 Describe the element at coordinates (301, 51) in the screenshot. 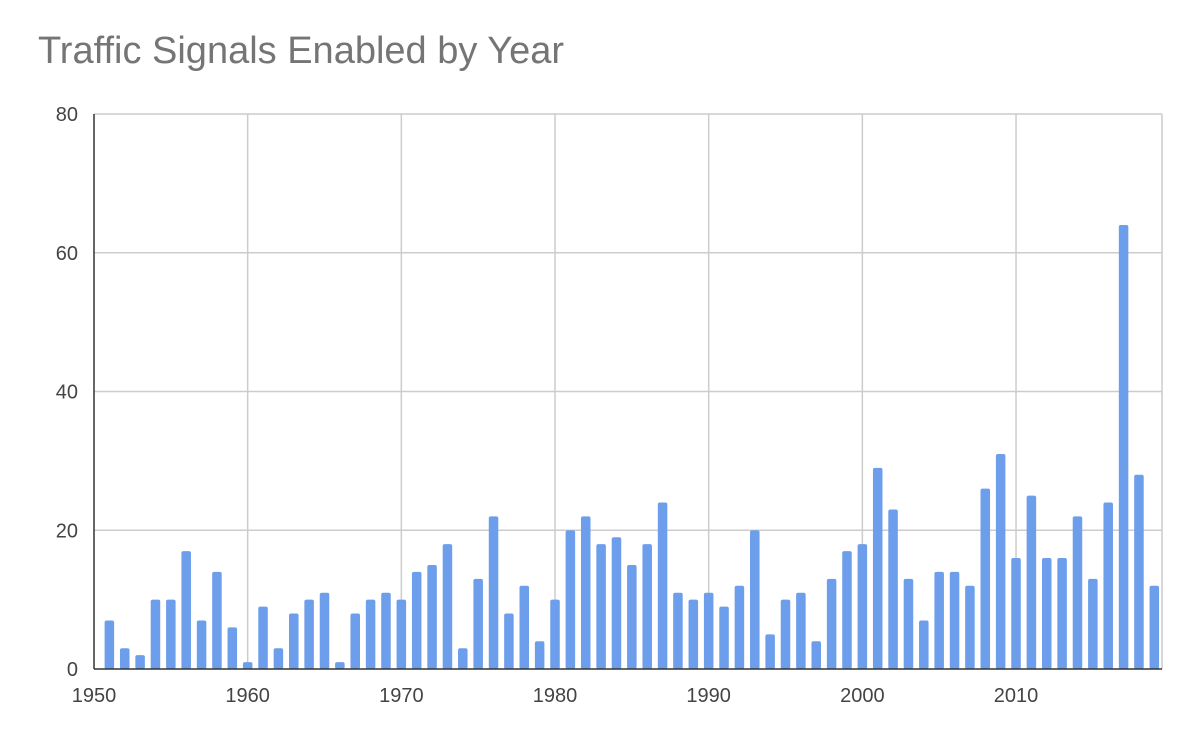

I see `chart-title: Traffic Signals Enabled by Year` at that location.